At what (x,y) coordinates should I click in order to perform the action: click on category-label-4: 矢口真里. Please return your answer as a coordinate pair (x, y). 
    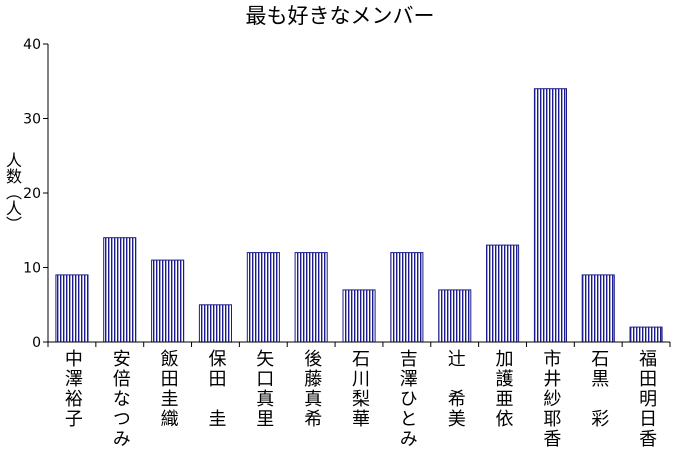
    Looking at the image, I should click on (264, 389).